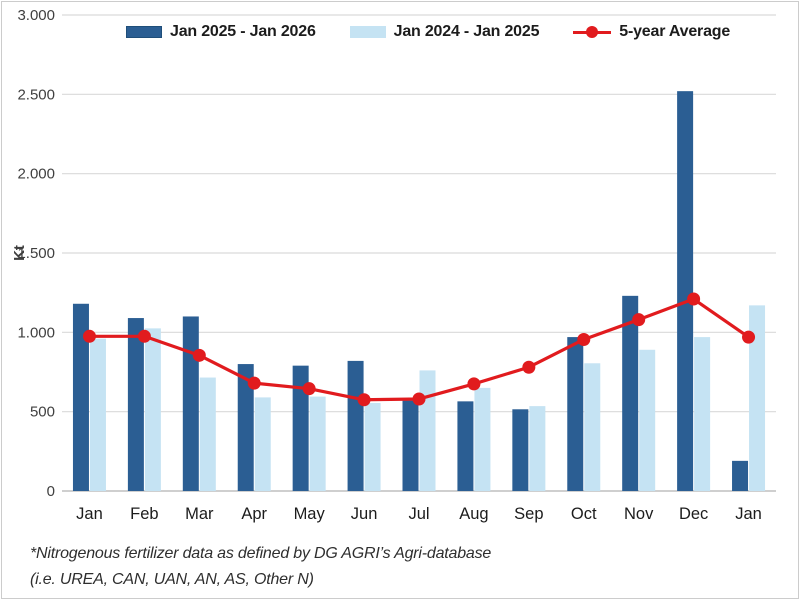 This screenshot has width=800, height=600. I want to click on bar-series0-month10, so click(630, 393).